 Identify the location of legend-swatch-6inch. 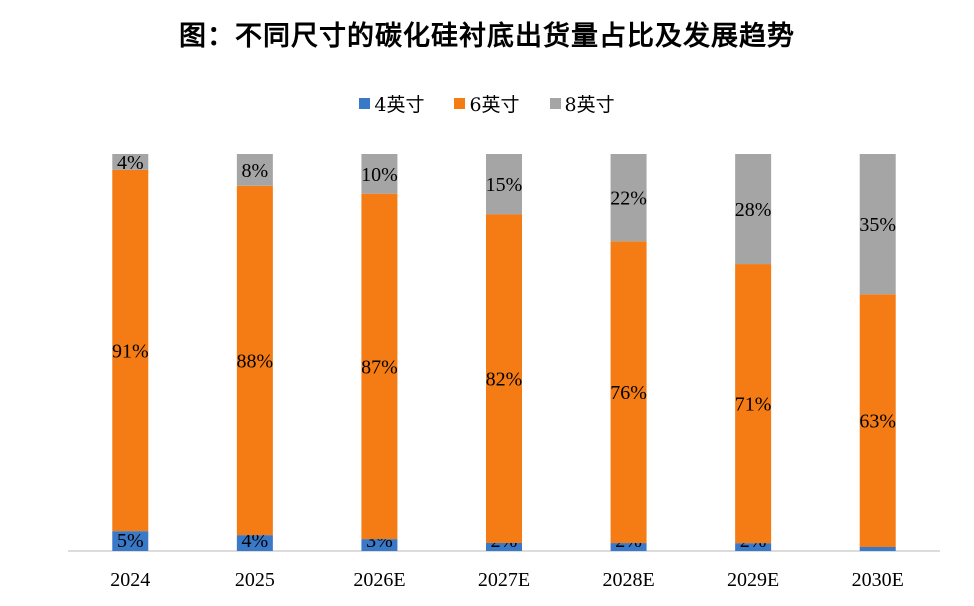
(460, 103).